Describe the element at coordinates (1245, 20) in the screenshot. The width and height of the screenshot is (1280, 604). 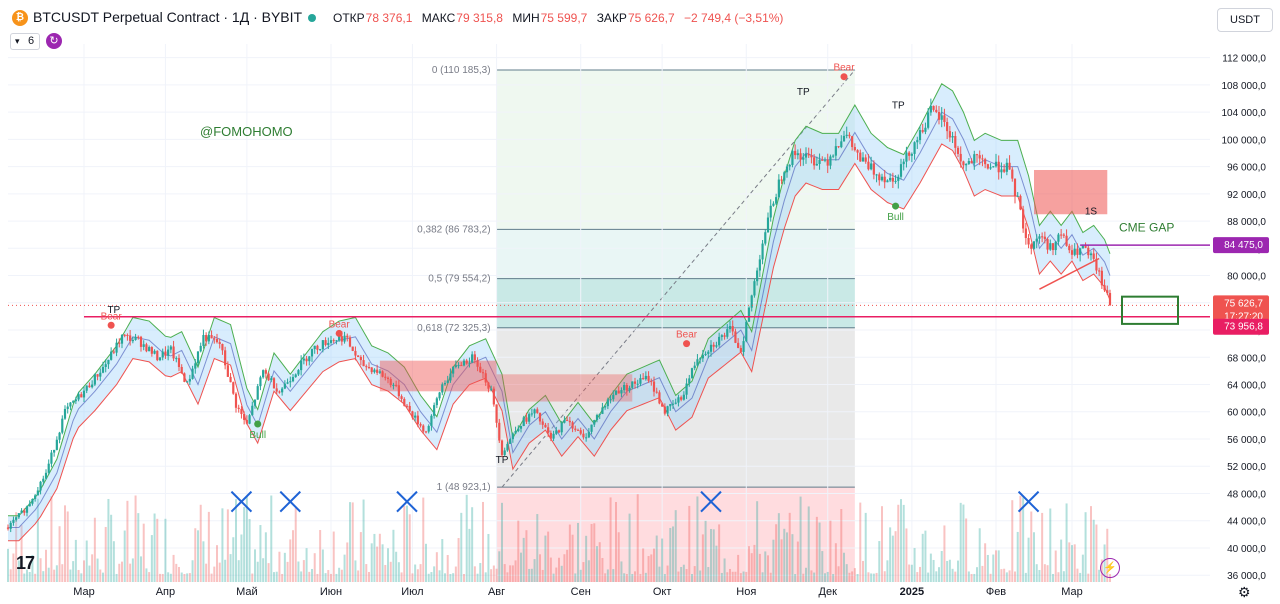
I see `currency-button: USDT` at that location.